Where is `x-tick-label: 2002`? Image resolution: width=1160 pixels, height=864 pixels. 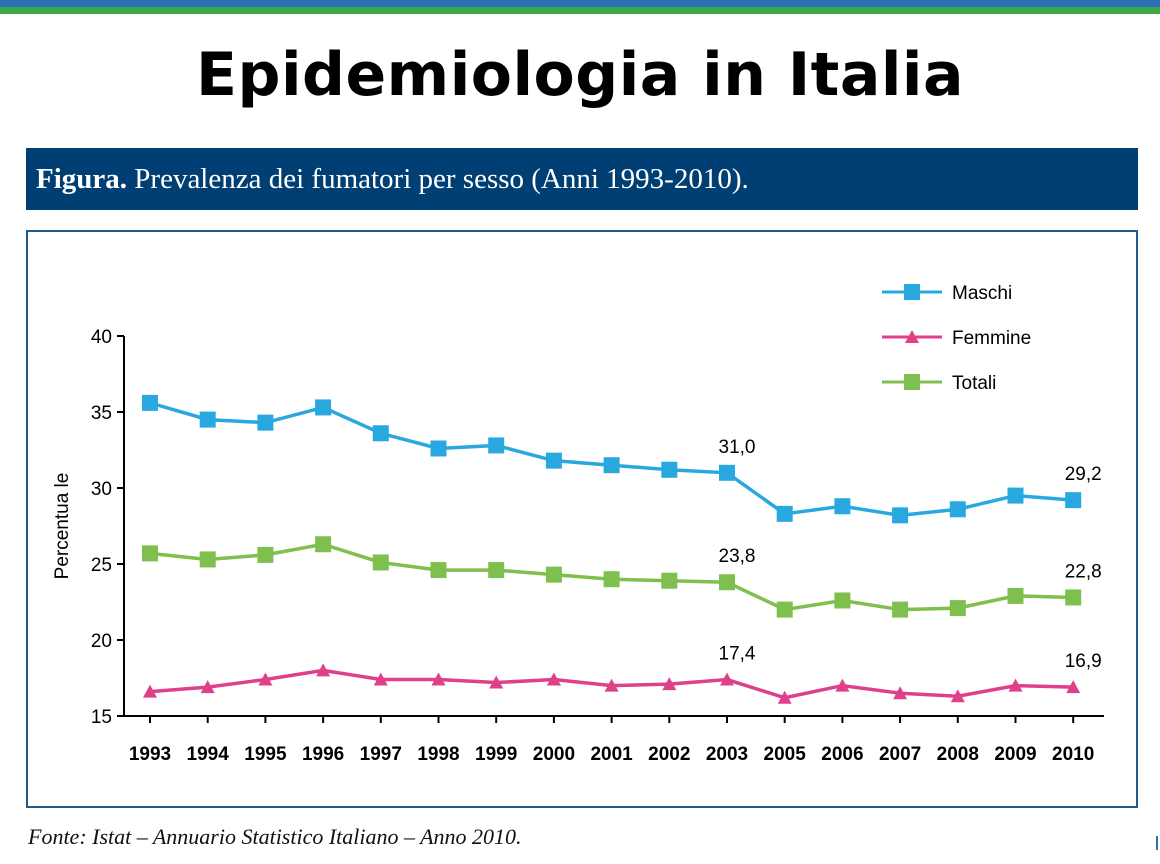 x-tick-label: 2002 is located at coordinates (669, 754).